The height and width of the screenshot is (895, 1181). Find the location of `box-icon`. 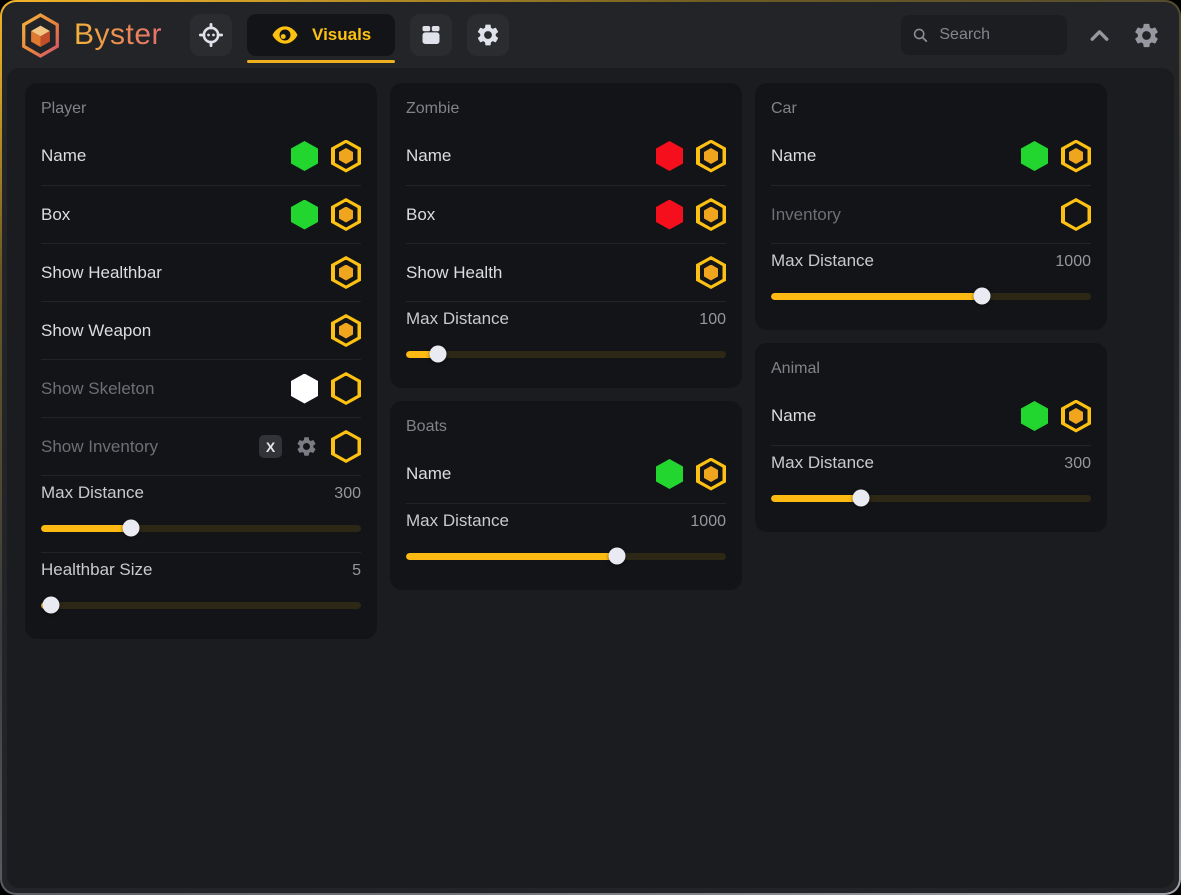

box-icon is located at coordinates (431, 35).